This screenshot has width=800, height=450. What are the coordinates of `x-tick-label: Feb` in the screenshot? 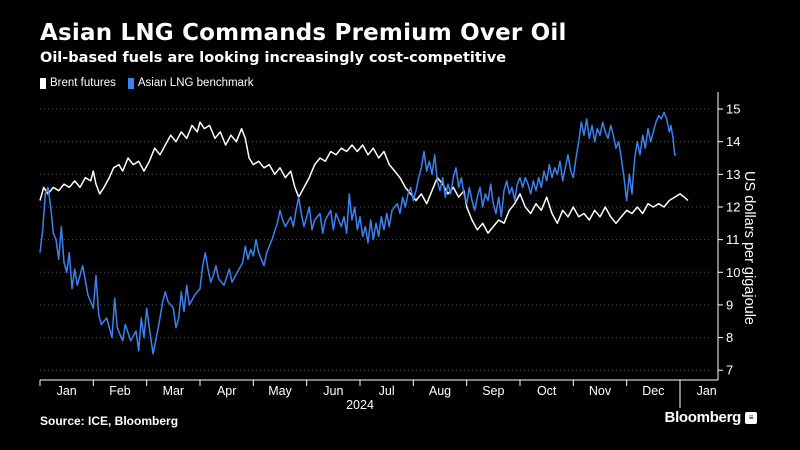 It's located at (120, 391).